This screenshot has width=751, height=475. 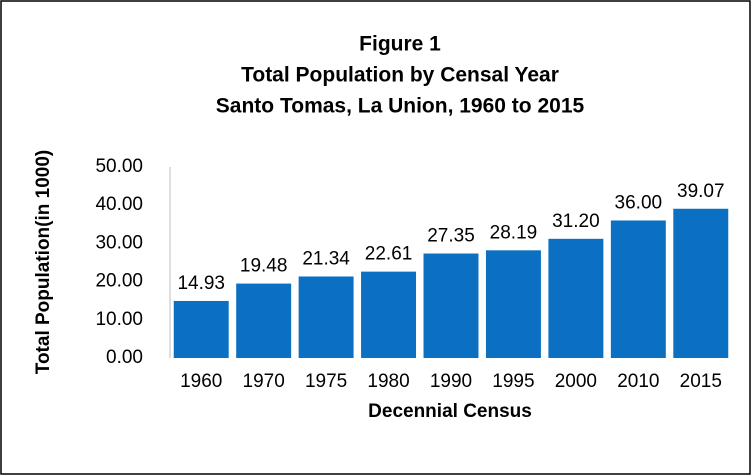 What do you see at coordinates (264, 381) in the screenshot?
I see `x-tick-label: 1970` at bounding box center [264, 381].